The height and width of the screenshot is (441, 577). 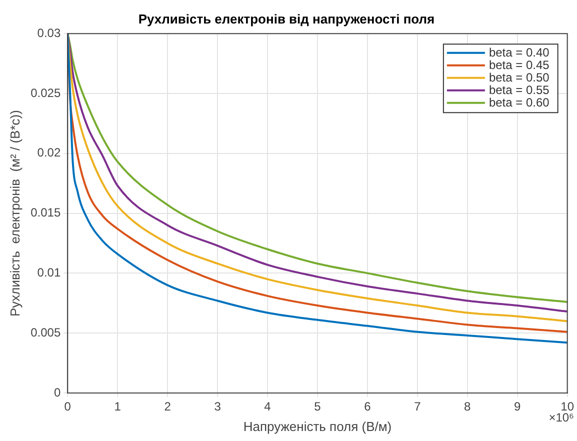 I want to click on y-axis-title: Рухливість електронів (м² / (В*с)), so click(x=14, y=213).